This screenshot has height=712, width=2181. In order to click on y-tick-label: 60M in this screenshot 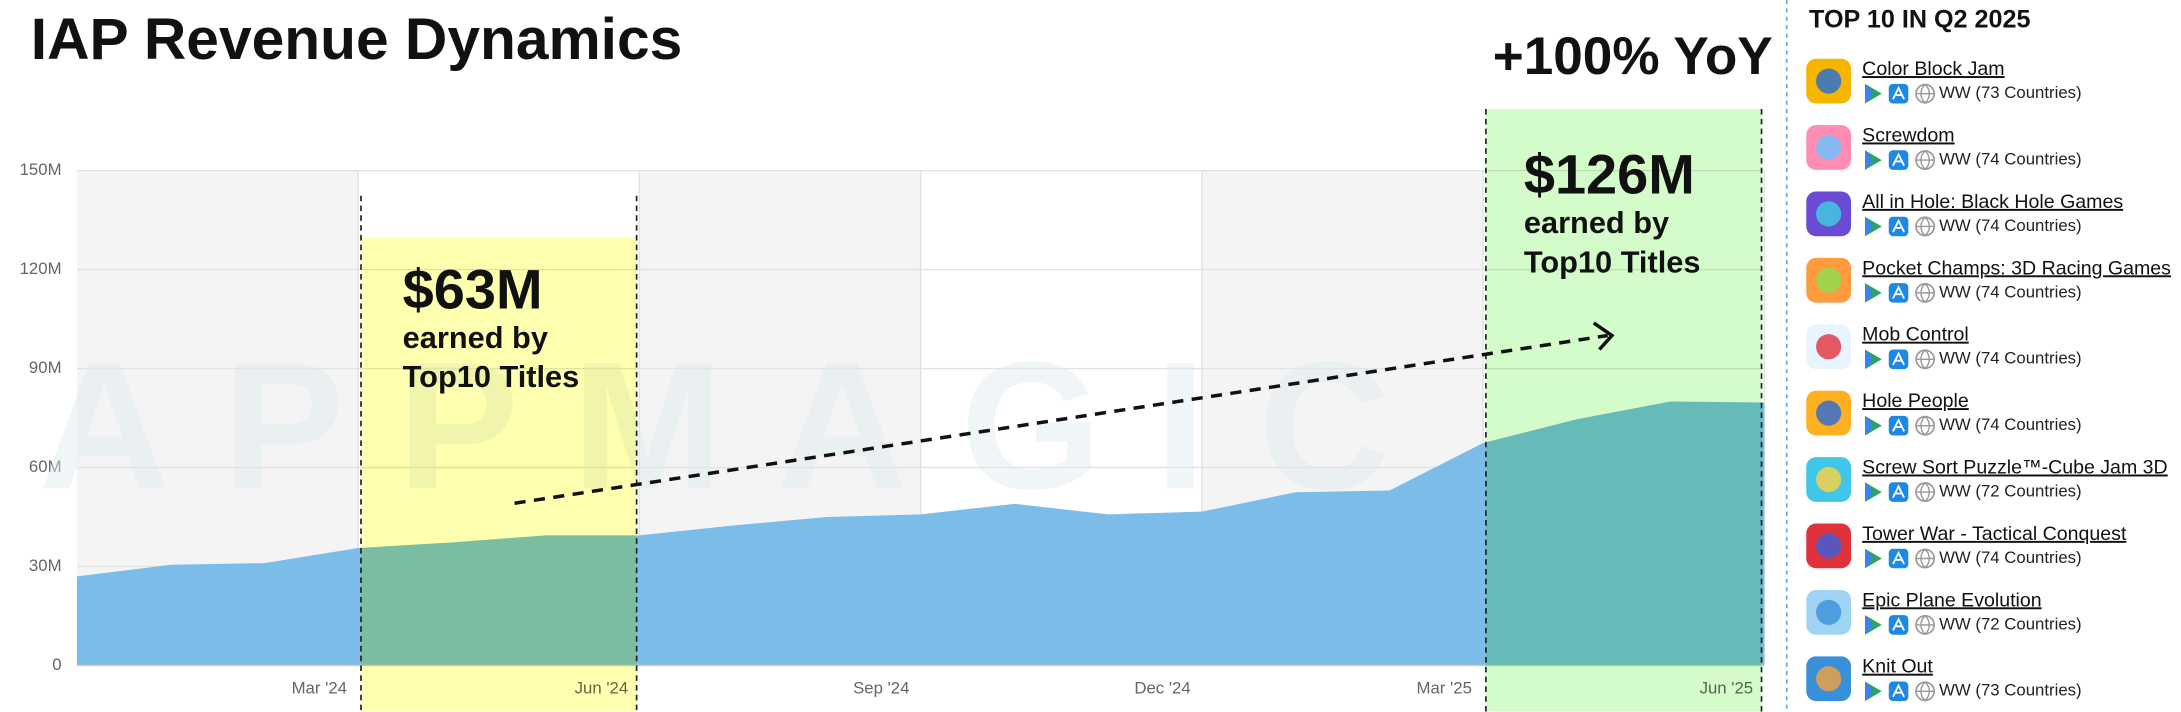, I will do `click(45, 466)`.